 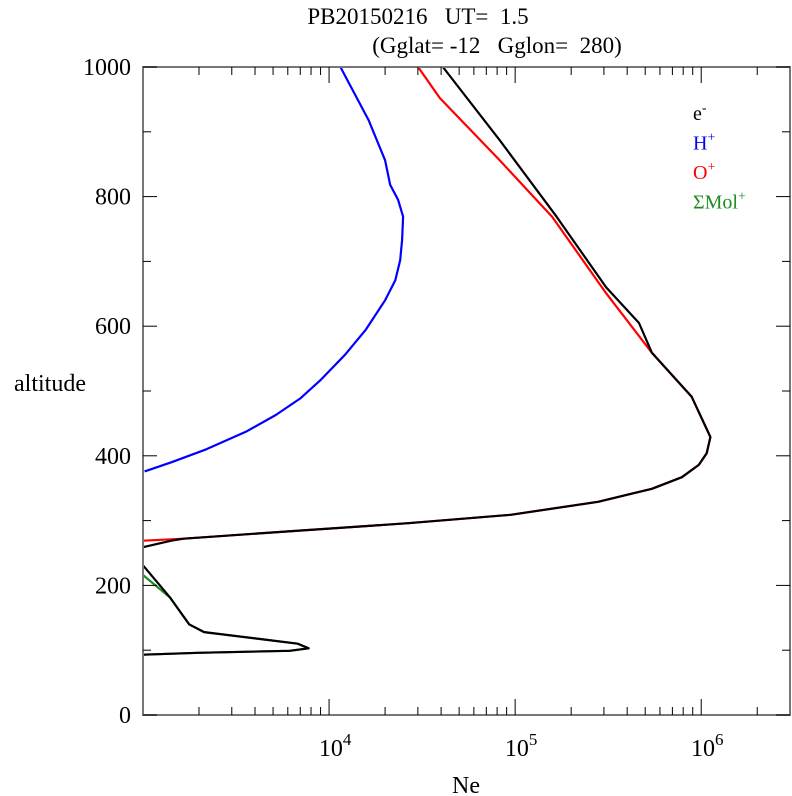 What do you see at coordinates (700, 113) in the screenshot?
I see `legend-item-e: e-` at bounding box center [700, 113].